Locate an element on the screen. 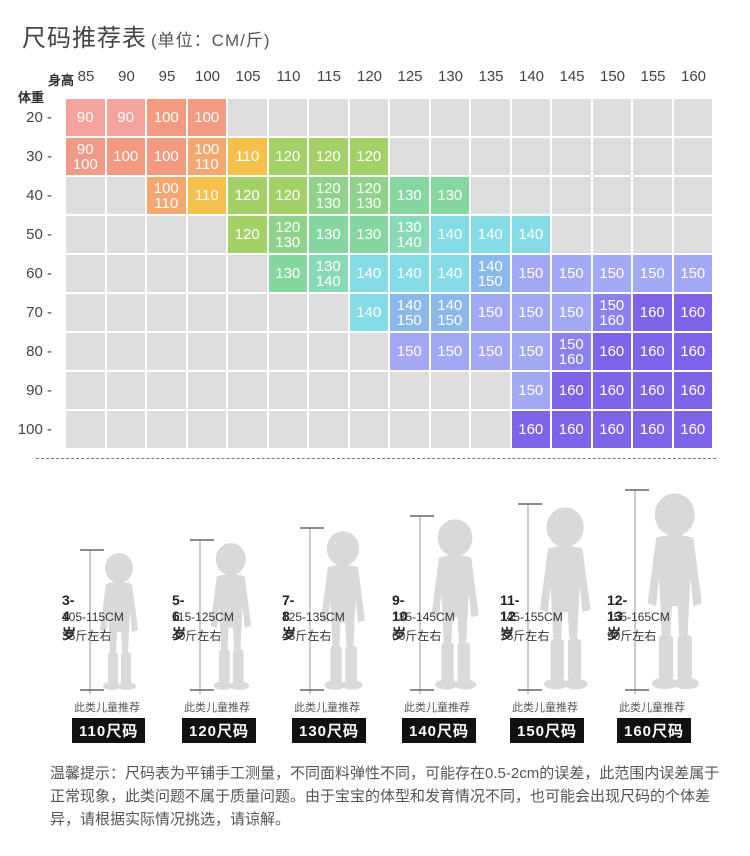 This screenshot has height=856, width=750. kid-size-badge: 160尺码 is located at coordinates (654, 730).